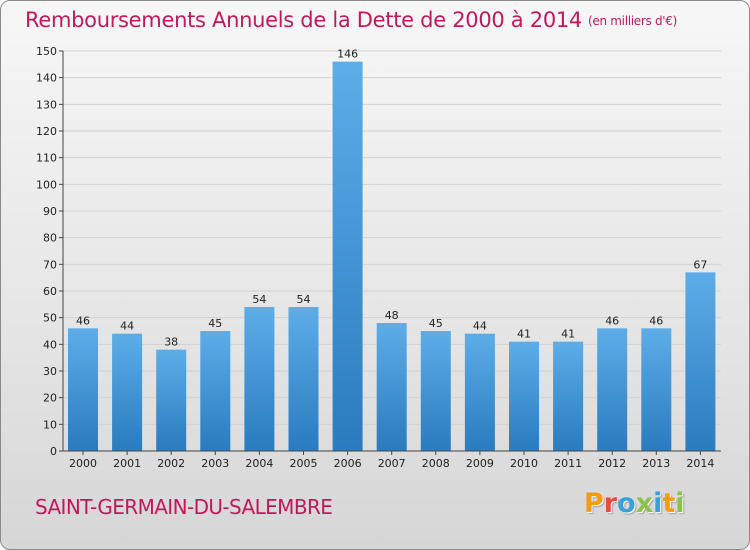  What do you see at coordinates (50, 424) in the screenshot?
I see `y-tick-label: 10` at bounding box center [50, 424].